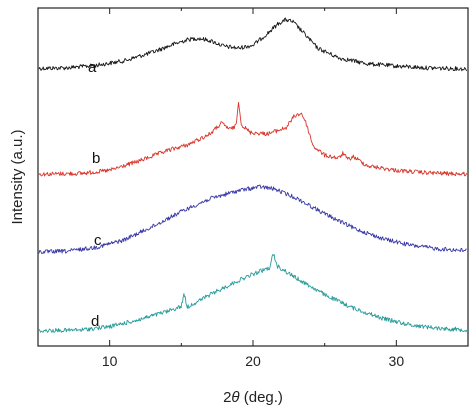 The width and height of the screenshot is (470, 413). Describe the element at coordinates (17, 176) in the screenshot. I see `y-axis-label: Intensity (a.u.)` at that location.